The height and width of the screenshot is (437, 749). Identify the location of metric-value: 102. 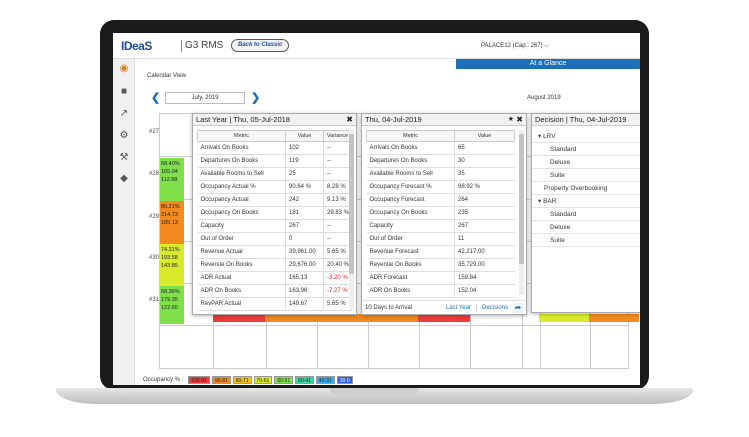
(304, 148).